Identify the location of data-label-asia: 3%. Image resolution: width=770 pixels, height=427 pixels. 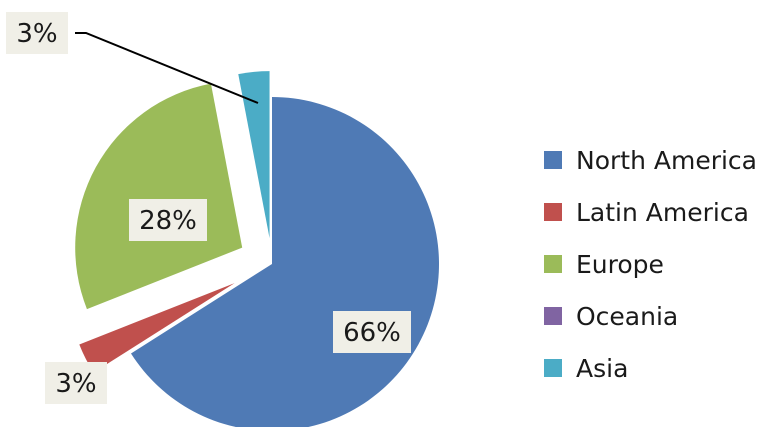
(37, 33).